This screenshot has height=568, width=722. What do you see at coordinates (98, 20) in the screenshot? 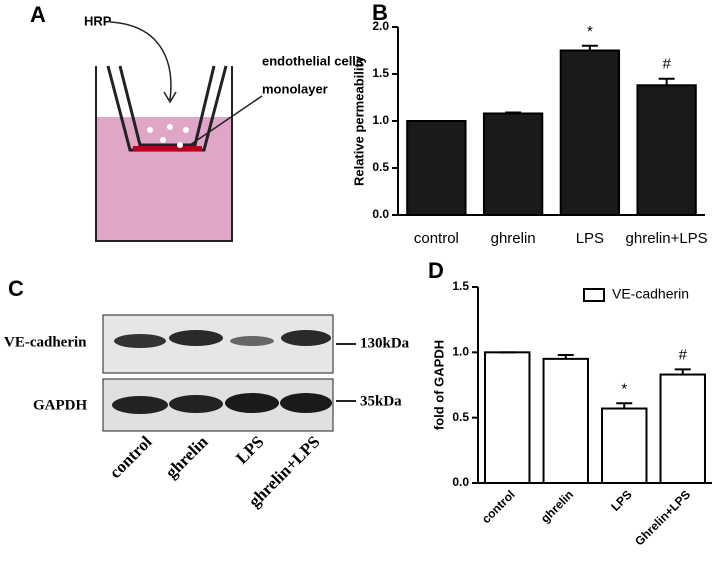
I see `diagram-label: HRP` at bounding box center [98, 20].